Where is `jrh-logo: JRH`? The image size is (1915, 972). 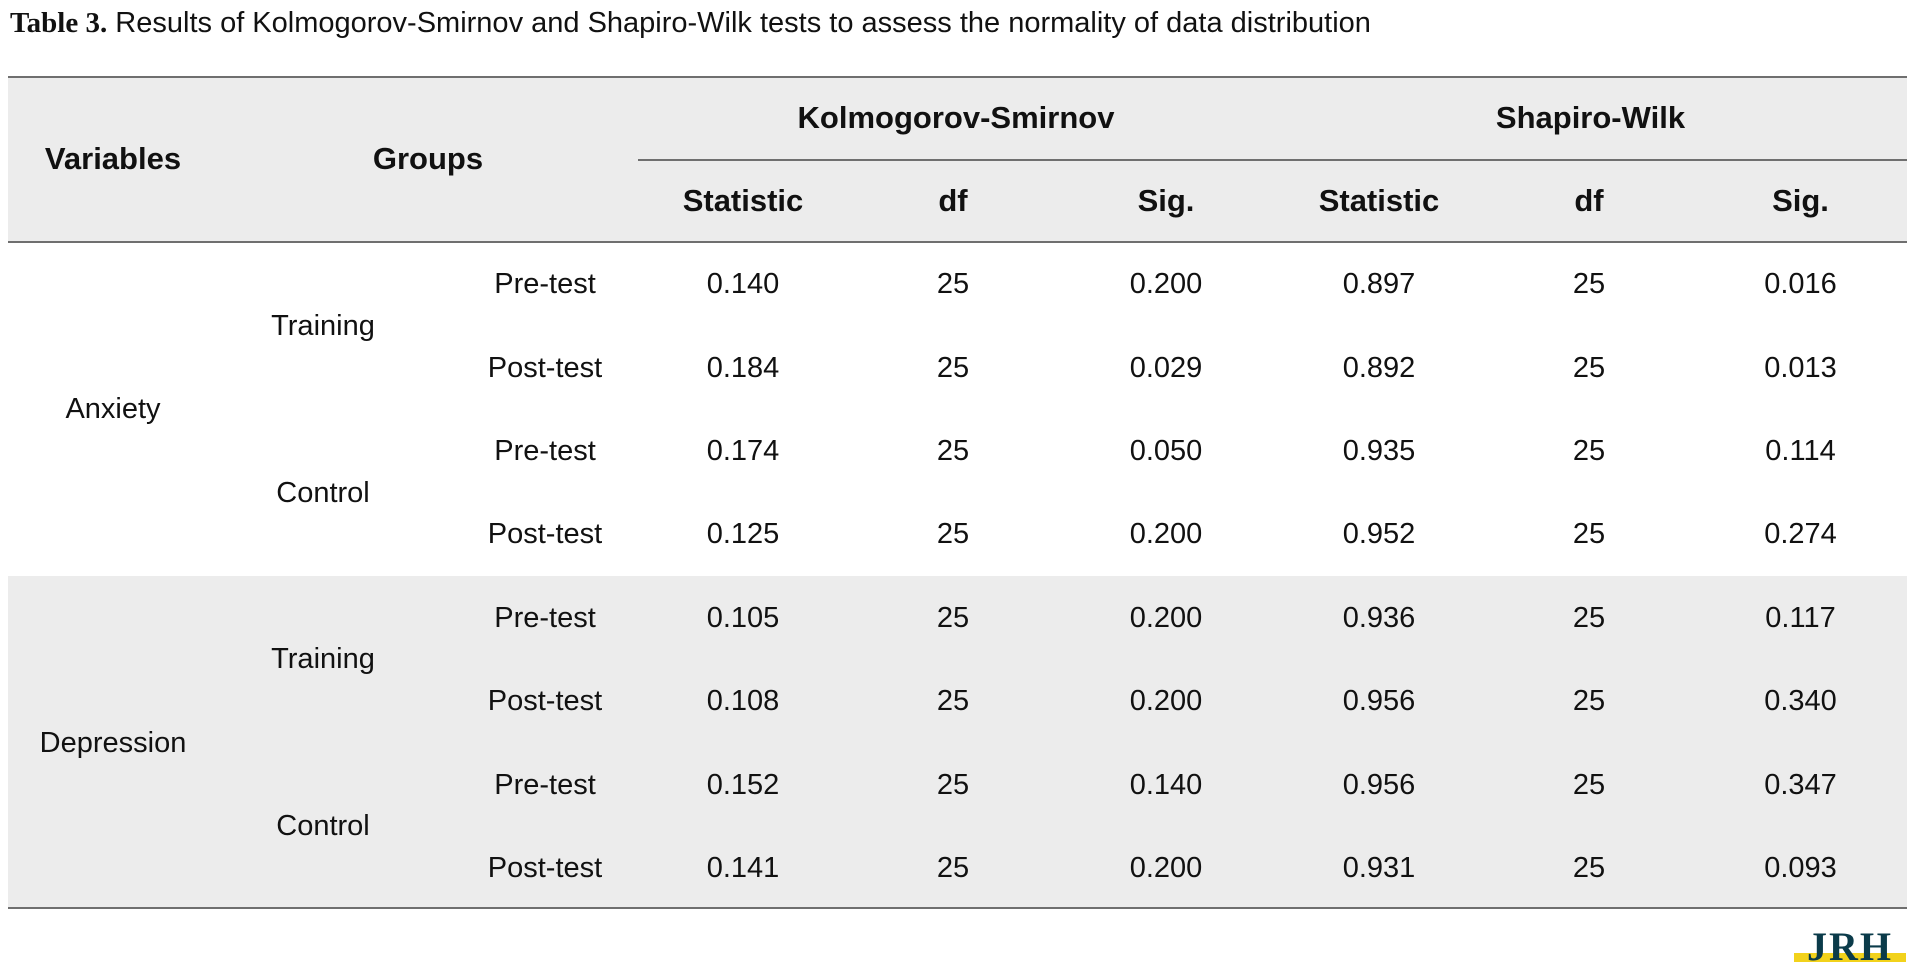
jrh-logo: JRH is located at coordinates (1850, 946).